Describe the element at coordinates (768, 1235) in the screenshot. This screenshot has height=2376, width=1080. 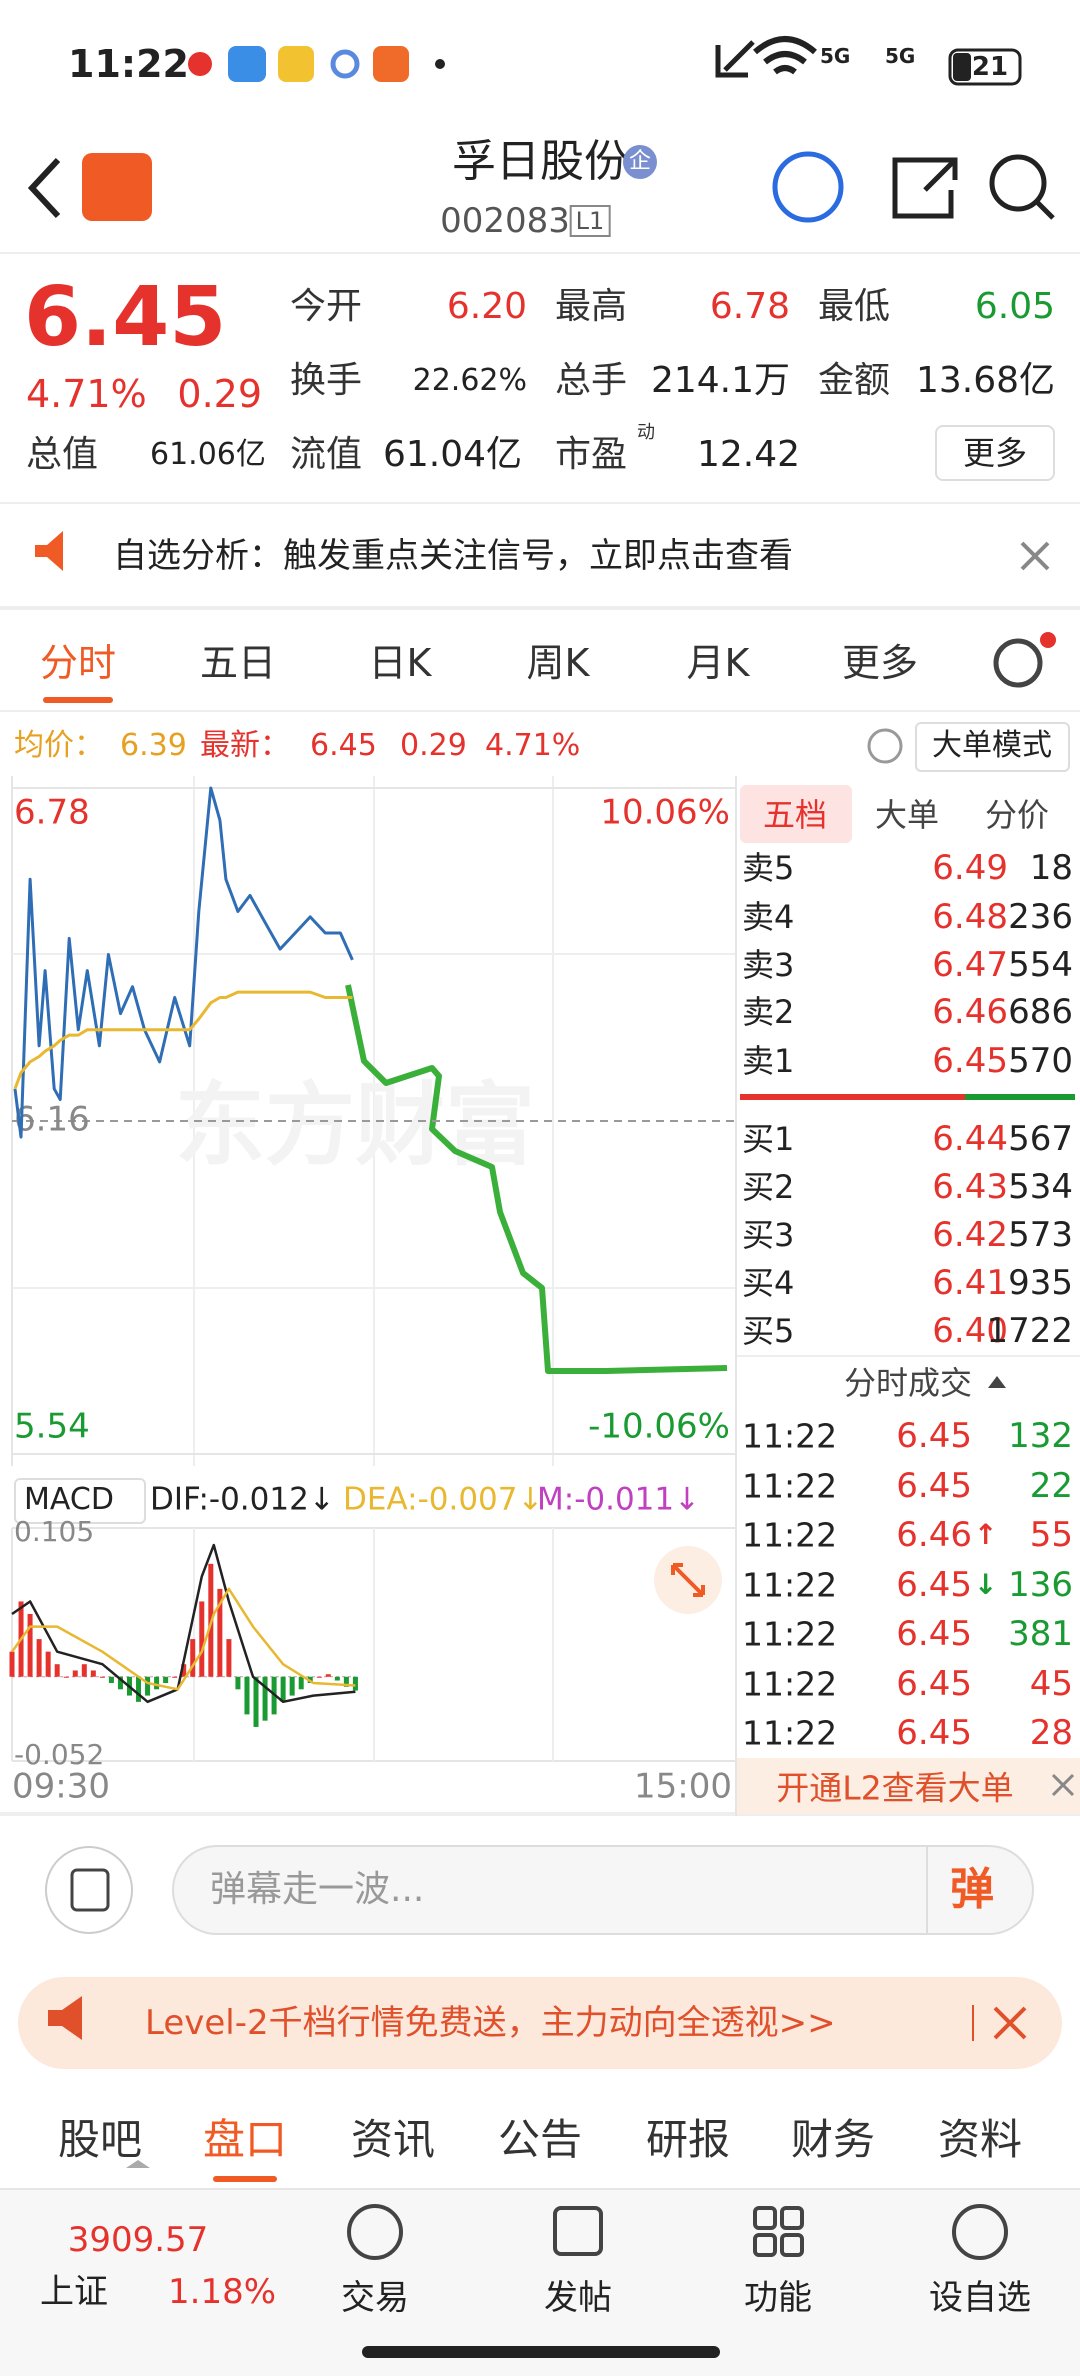
I see `book-label: 买3` at that location.